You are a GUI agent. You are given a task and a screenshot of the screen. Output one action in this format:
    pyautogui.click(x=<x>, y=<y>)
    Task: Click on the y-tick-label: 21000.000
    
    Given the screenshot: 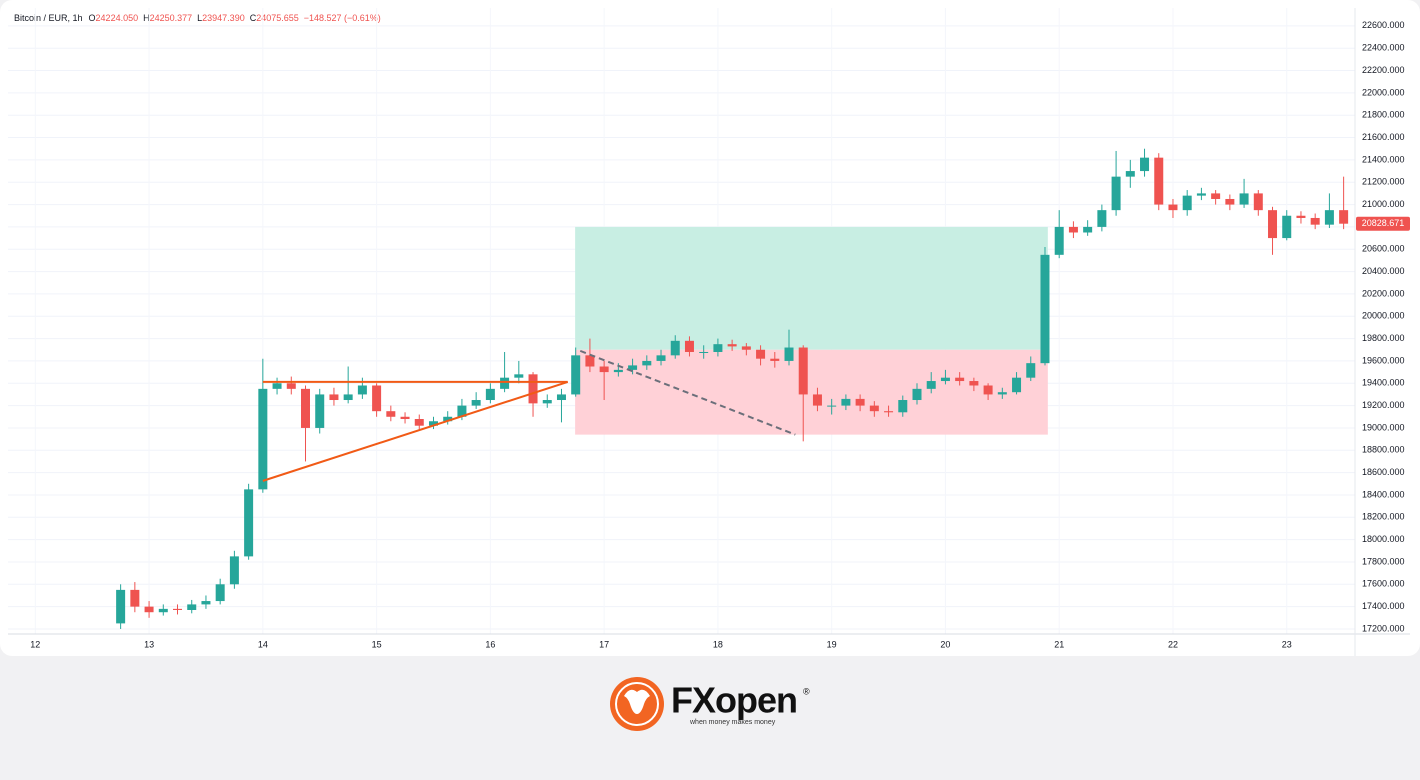 What is the action you would take?
    pyautogui.click(x=1383, y=204)
    